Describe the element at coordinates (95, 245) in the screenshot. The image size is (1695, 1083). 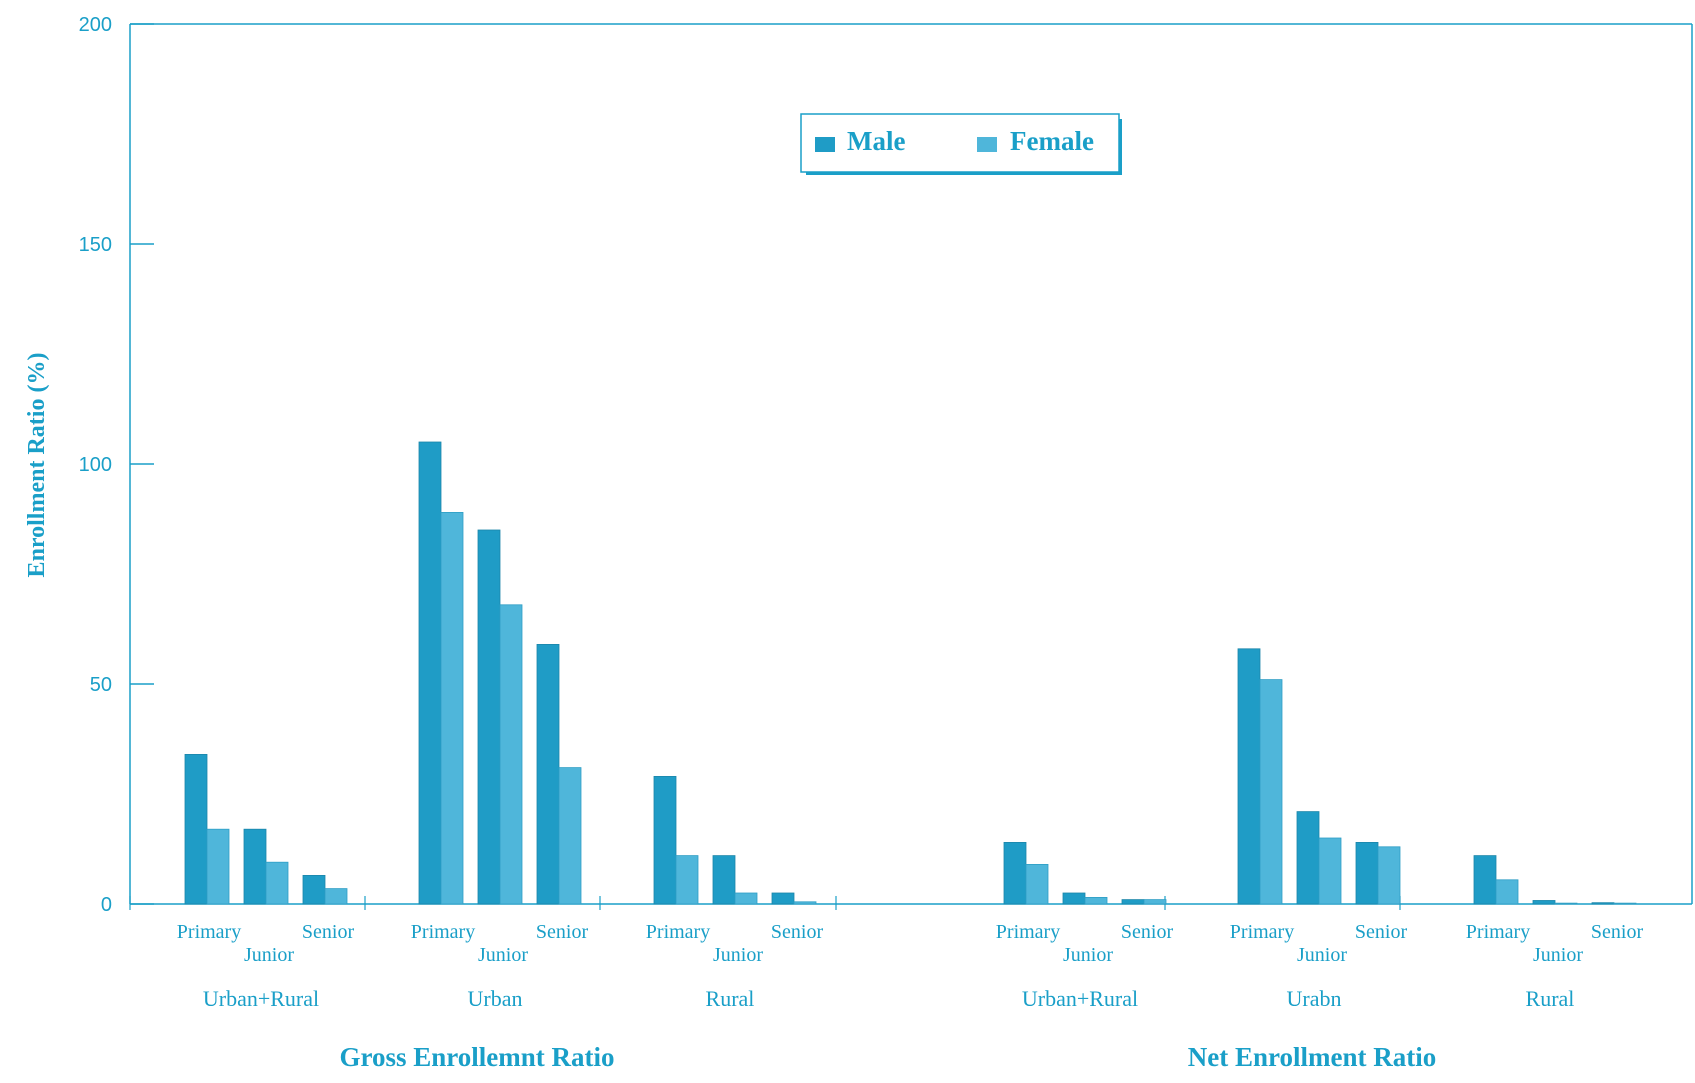
I see `y-tick-label: 150` at that location.